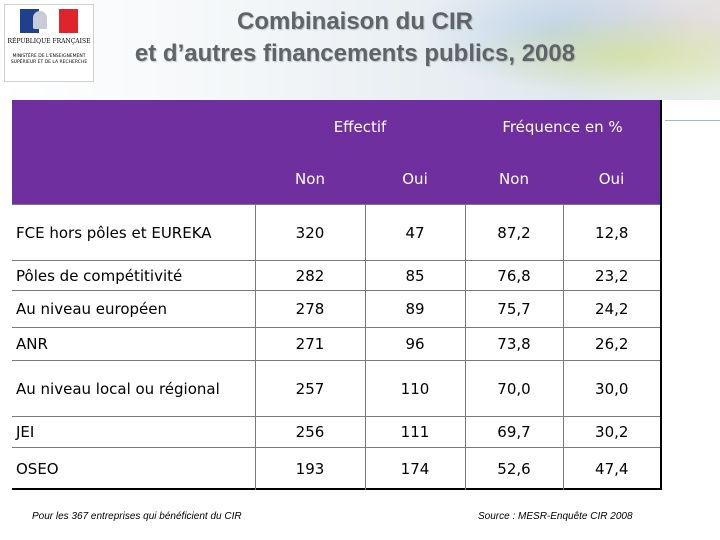  I want to click on row-label: Au niveau européen, so click(133, 309).